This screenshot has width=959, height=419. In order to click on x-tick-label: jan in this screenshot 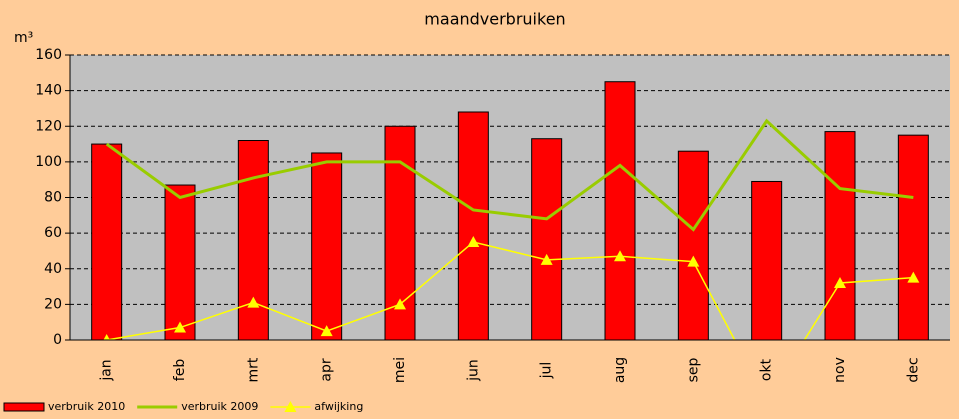, I will do `click(107, 370)`.